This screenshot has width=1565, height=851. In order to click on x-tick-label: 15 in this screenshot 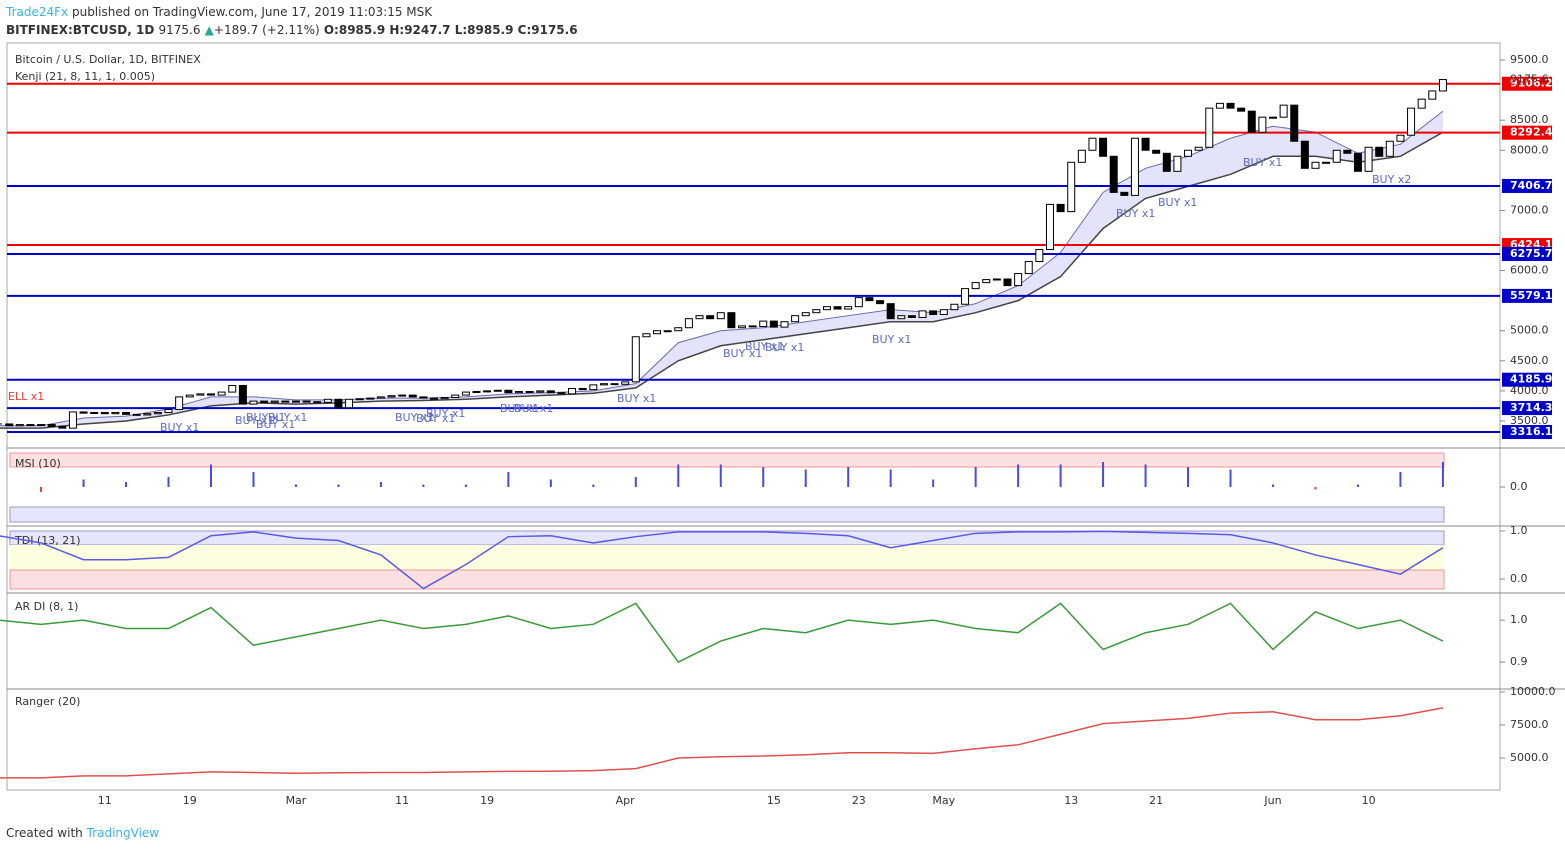, I will do `click(774, 800)`.